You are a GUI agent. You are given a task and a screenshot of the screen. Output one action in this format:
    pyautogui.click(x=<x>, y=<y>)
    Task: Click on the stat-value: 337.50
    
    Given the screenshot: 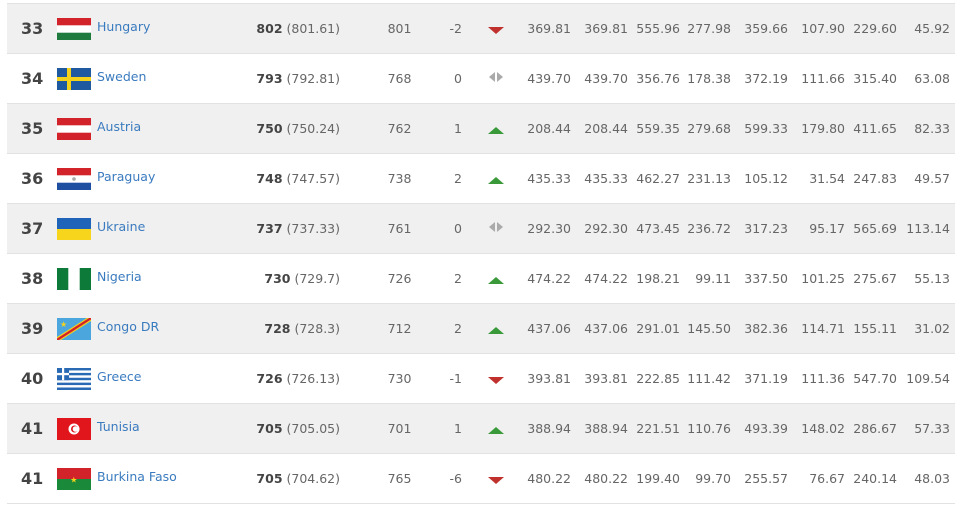 What is the action you would take?
    pyautogui.click(x=766, y=278)
    